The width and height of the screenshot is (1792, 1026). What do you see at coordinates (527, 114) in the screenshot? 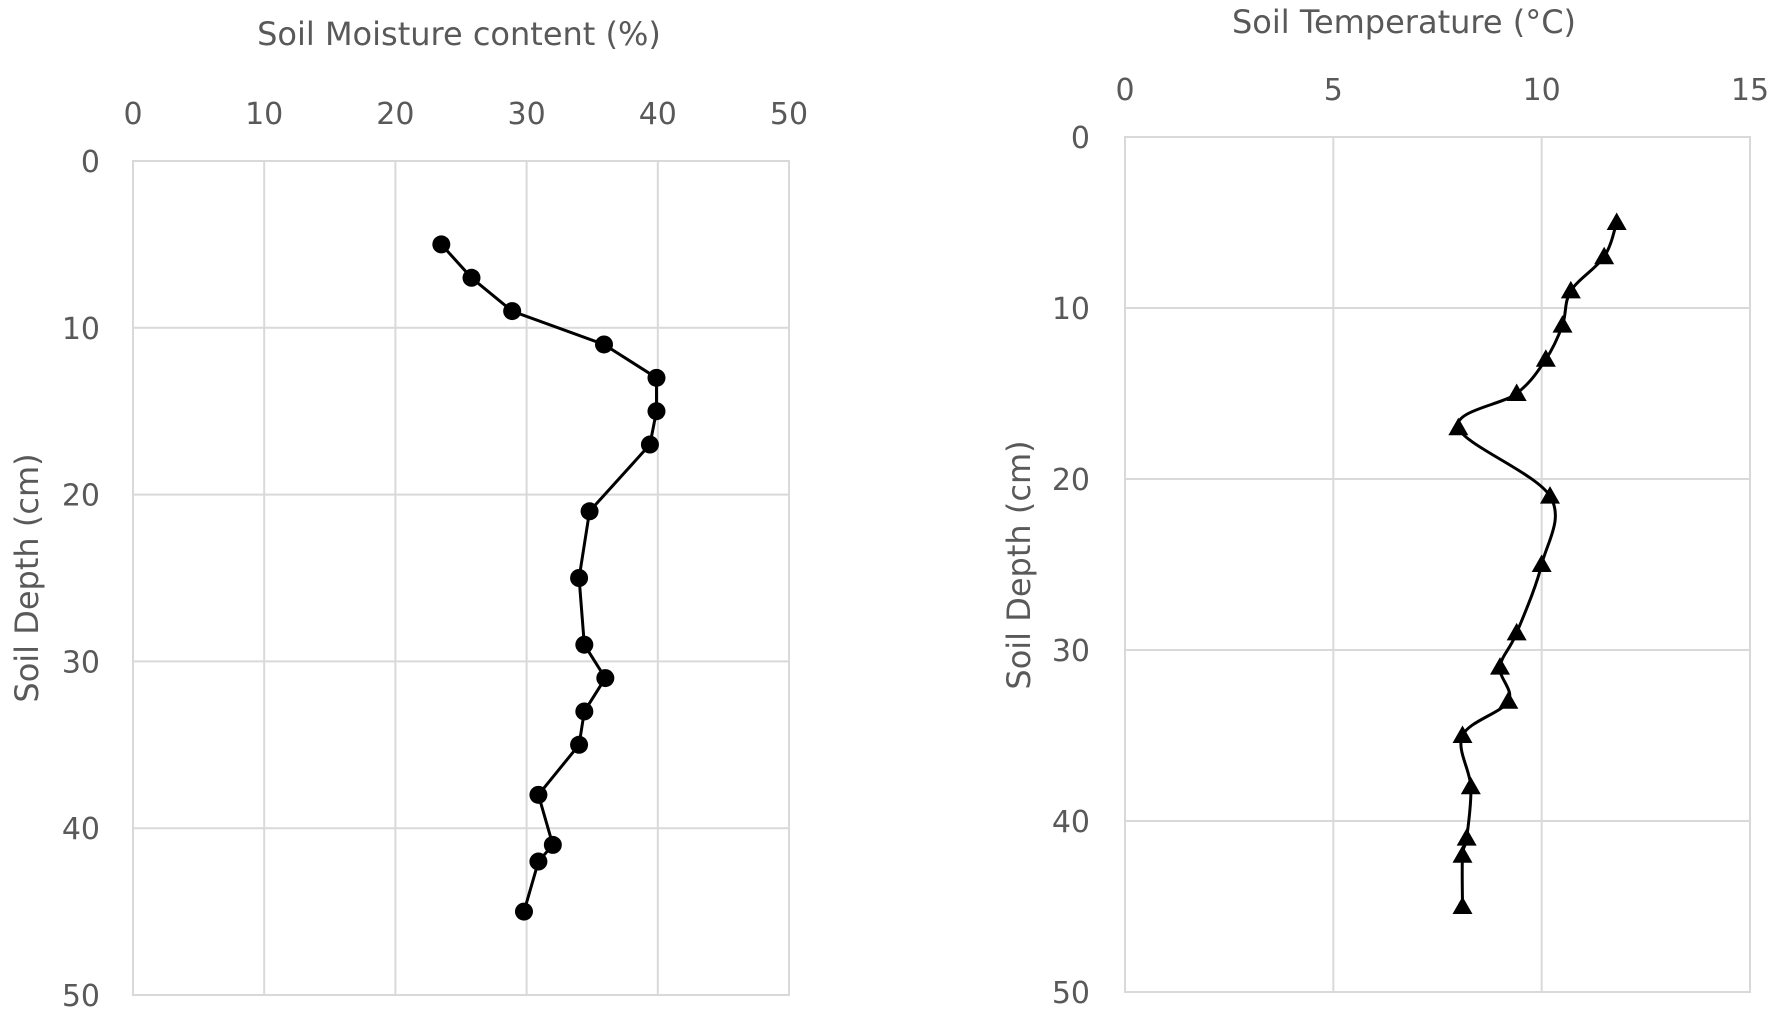
I see `x-tick-label: 30` at bounding box center [527, 114].